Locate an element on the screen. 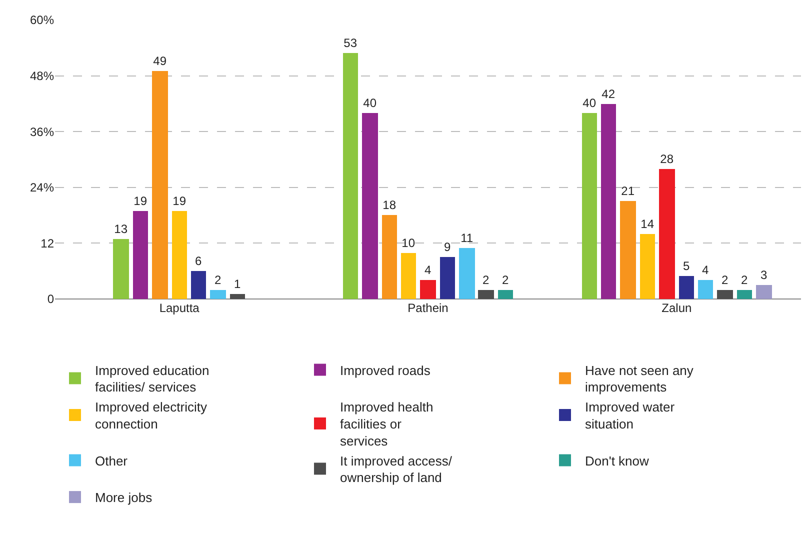 The height and width of the screenshot is (559, 811). legend-label: Improved electricity connection is located at coordinates (151, 416).